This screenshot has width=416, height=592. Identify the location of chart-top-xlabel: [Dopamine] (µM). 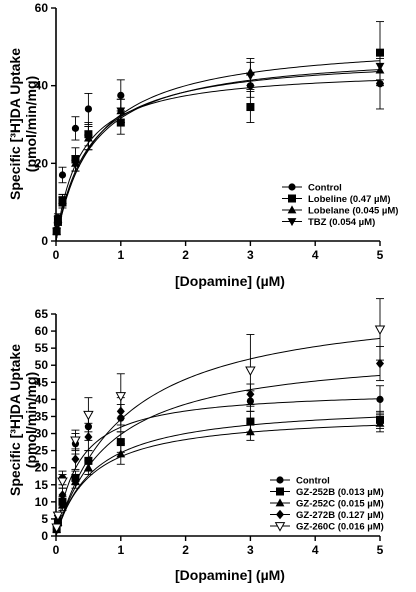
(230, 281).